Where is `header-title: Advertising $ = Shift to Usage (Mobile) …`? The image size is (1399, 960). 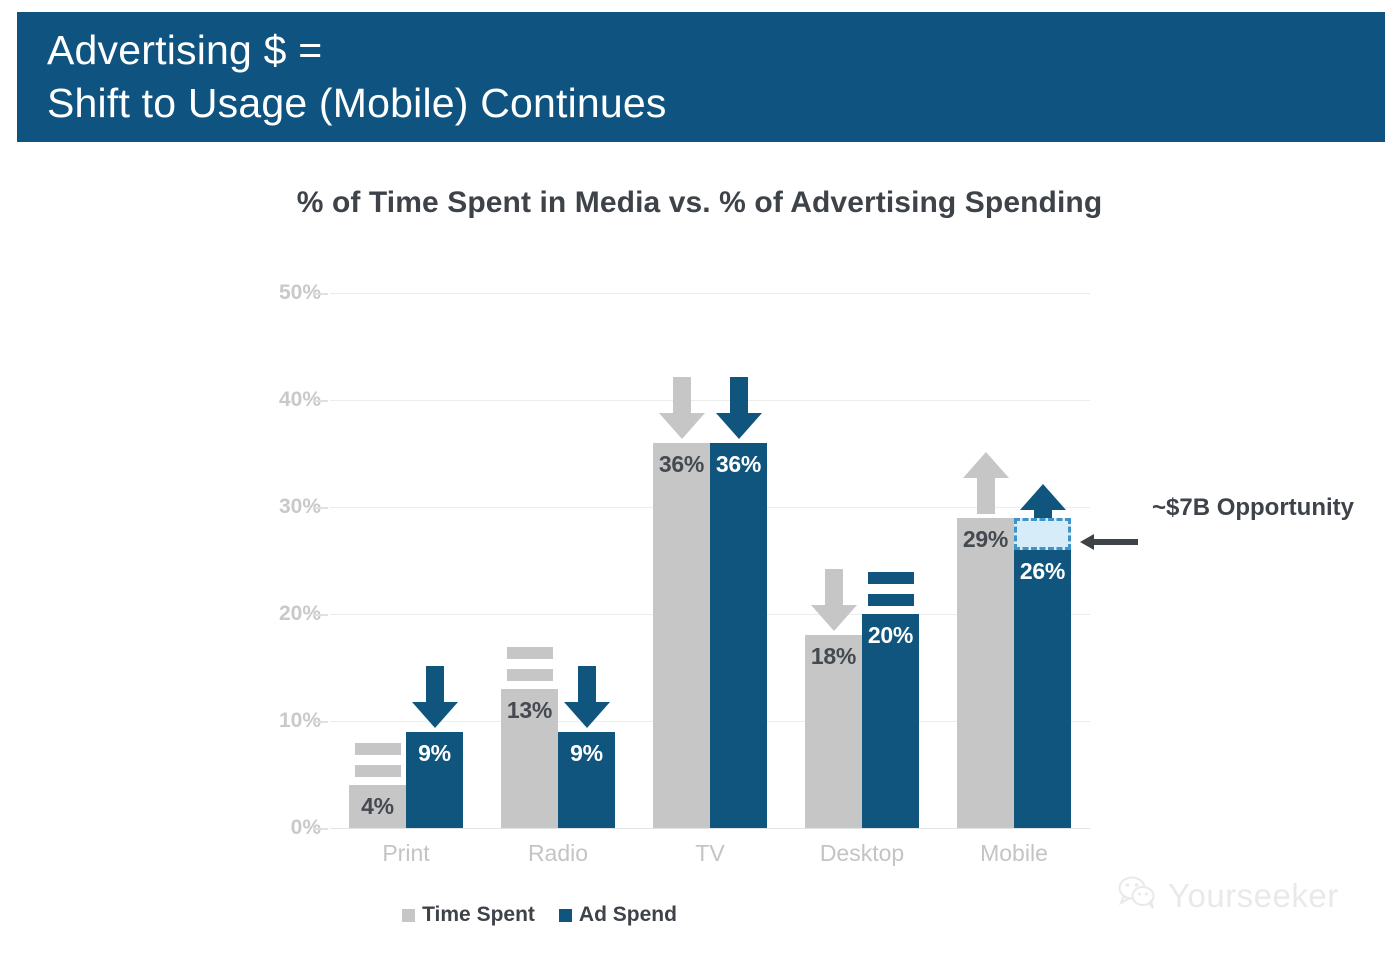 header-title: Advertising $ = Shift to Usage (Mobile) … is located at coordinates (357, 76).